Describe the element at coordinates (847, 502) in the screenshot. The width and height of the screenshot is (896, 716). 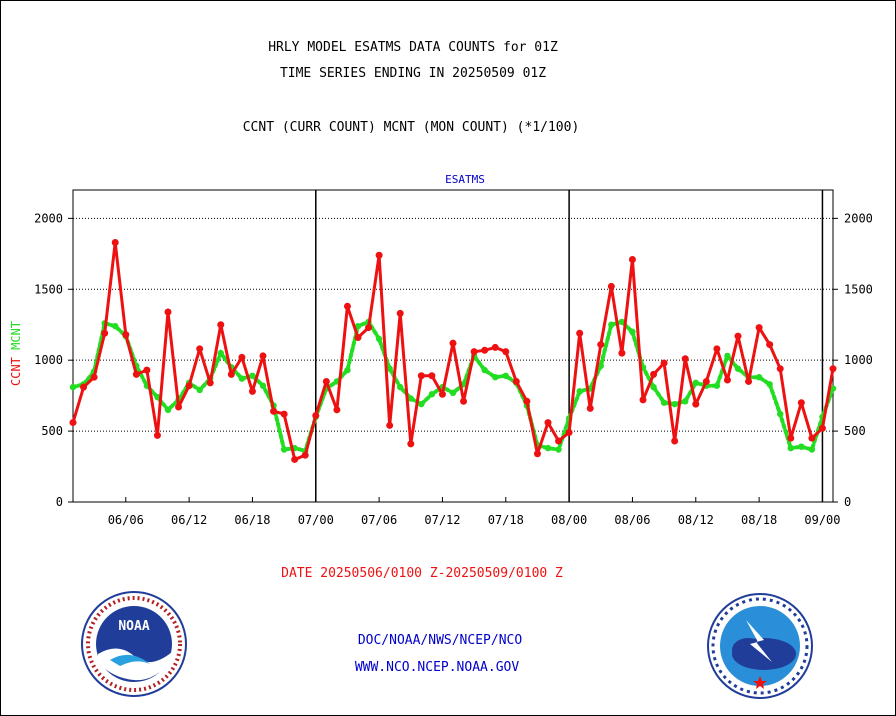
I see `y-tick-label-right: 0` at that location.